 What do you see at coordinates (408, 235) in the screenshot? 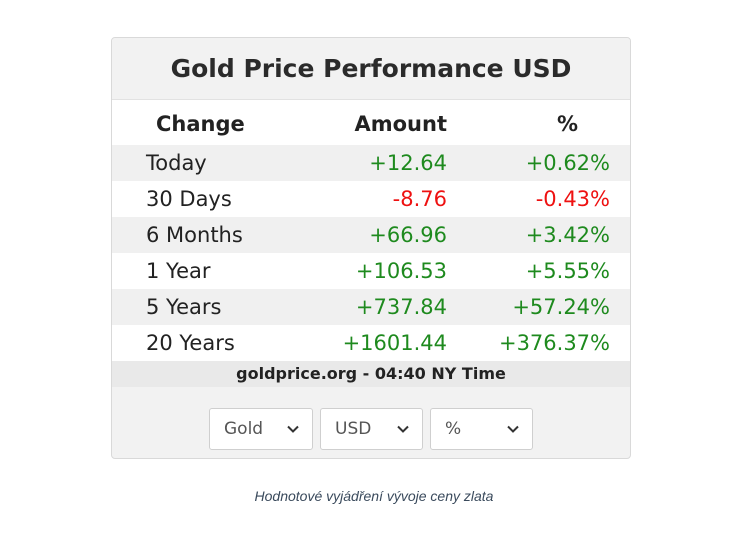
I see `amount-value: +66.96` at bounding box center [408, 235].